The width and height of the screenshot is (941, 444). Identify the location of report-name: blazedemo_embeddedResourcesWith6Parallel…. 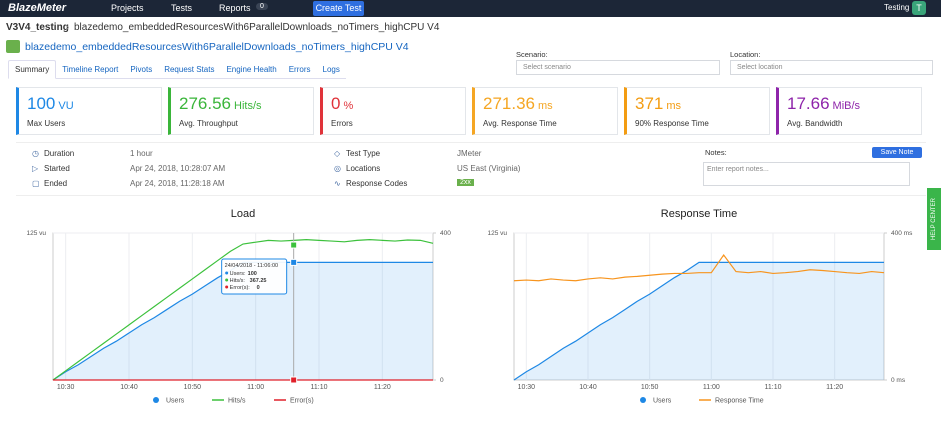
(217, 47).